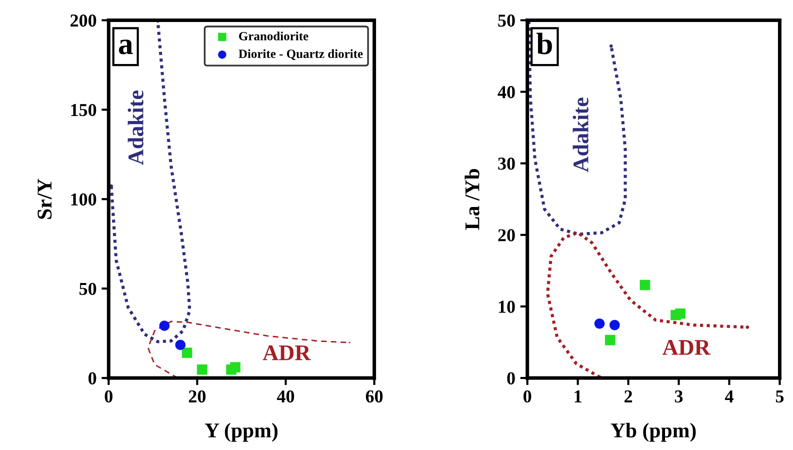  What do you see at coordinates (273, 36) in the screenshot?
I see `legend-label: Granodiorite` at bounding box center [273, 36].